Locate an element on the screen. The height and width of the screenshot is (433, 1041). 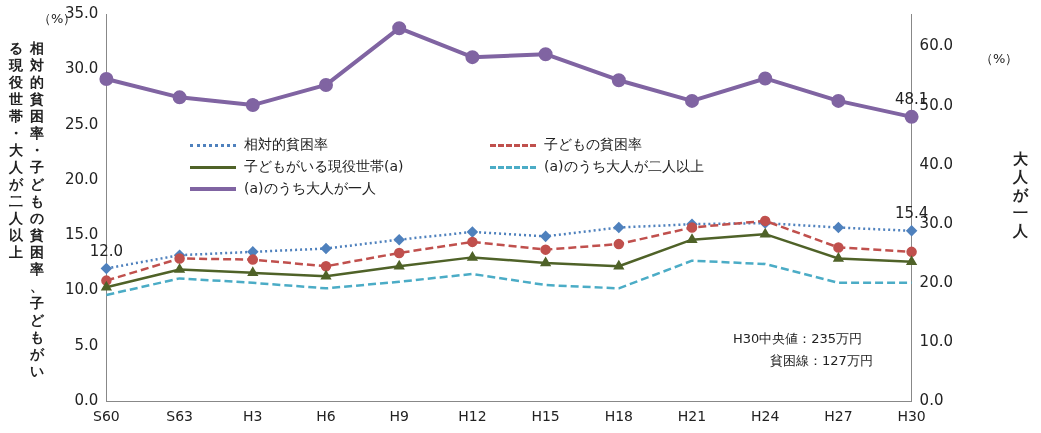
y-tick-label: 10.0 is located at coordinates (81, 289).